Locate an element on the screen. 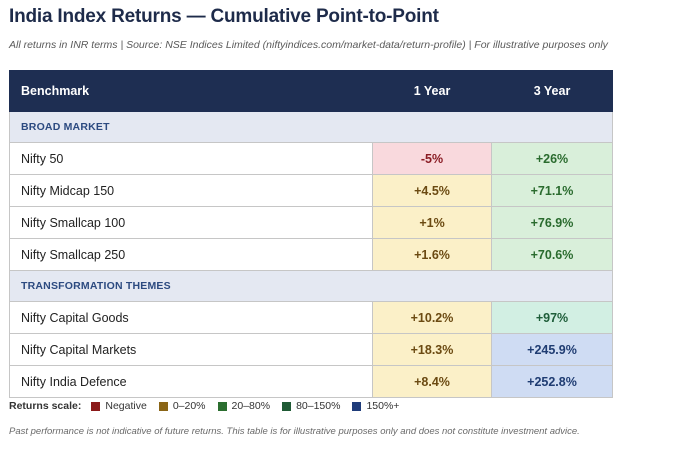  section-heading: BROAD MARKET is located at coordinates (311, 127).